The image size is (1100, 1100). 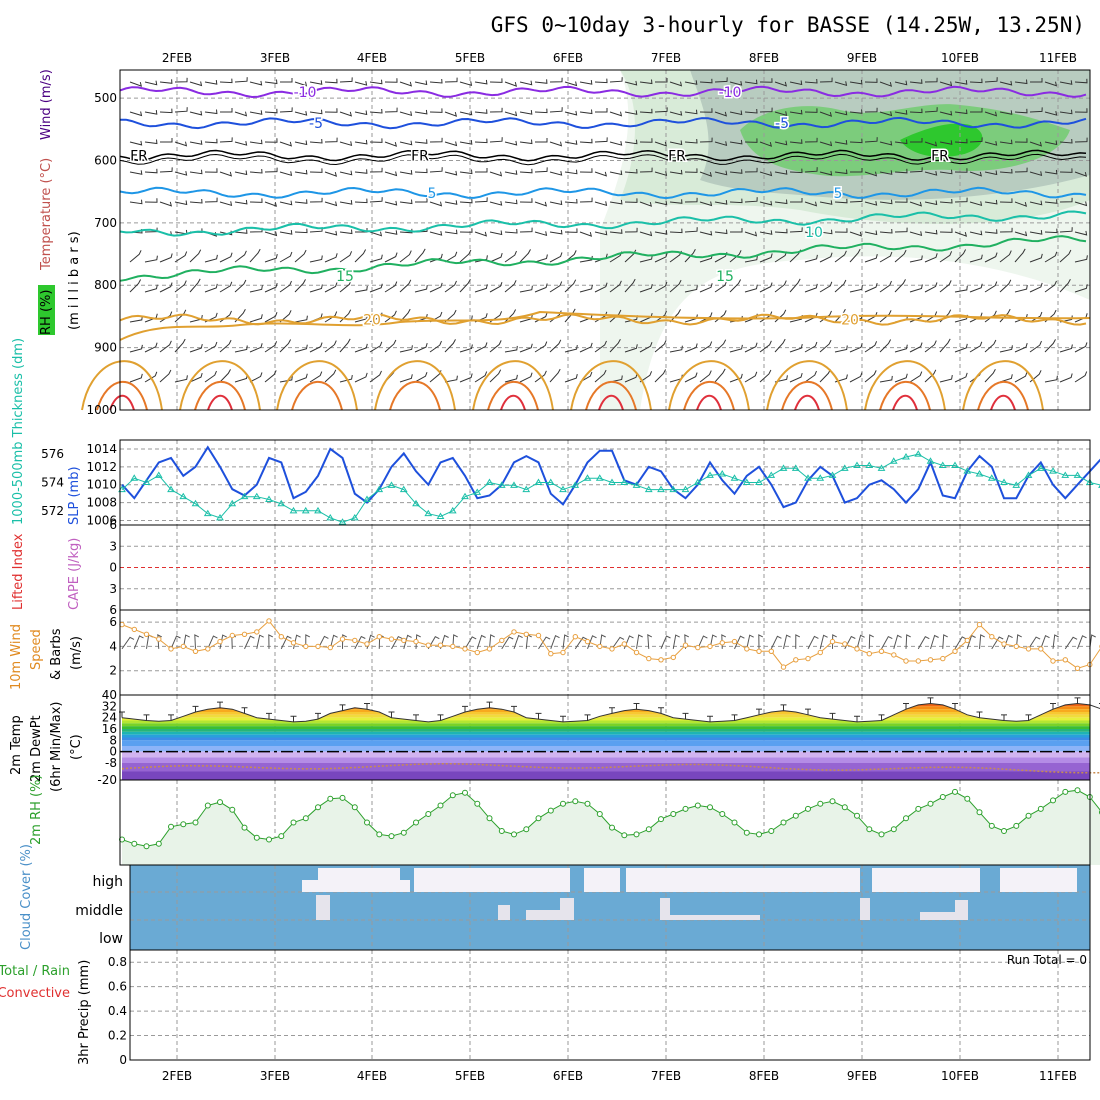 I want to click on wind10m-label-1: 10m Wind, so click(x=16, y=657).